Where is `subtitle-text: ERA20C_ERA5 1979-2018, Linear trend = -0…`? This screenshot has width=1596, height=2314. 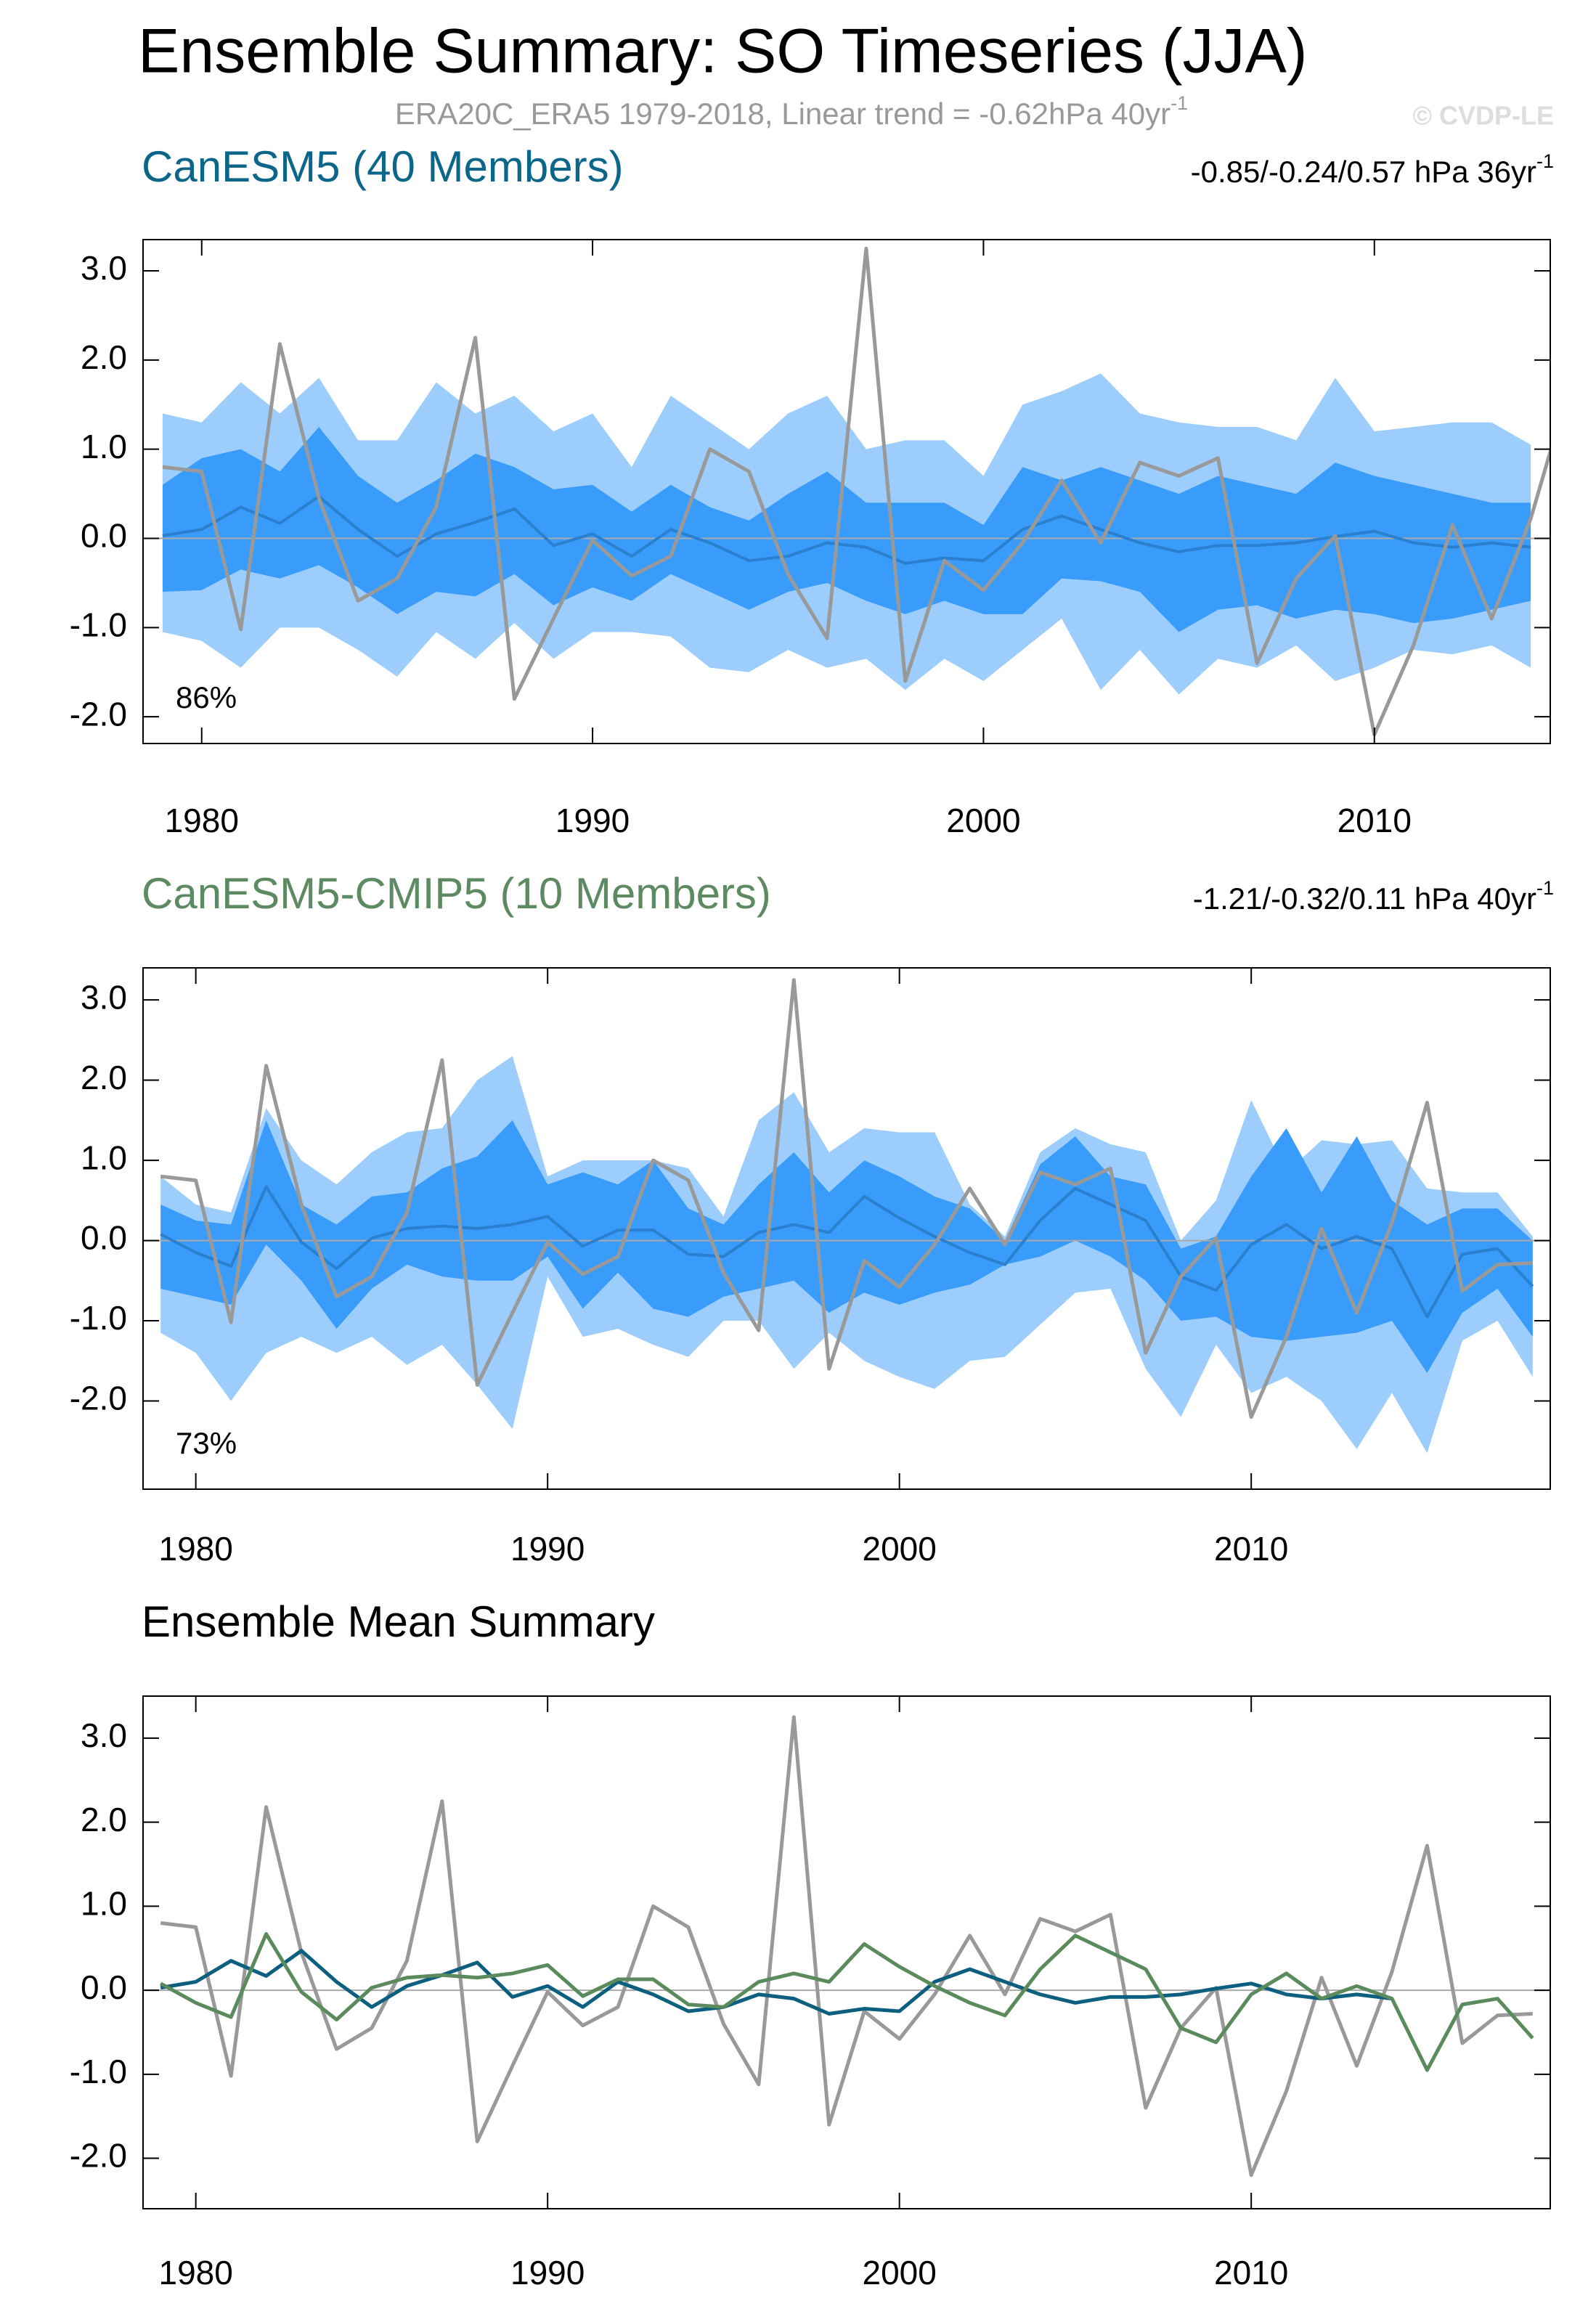
subtitle-text: ERA20C_ERA5 1979-2018, Linear trend = -0… is located at coordinates (782, 114).